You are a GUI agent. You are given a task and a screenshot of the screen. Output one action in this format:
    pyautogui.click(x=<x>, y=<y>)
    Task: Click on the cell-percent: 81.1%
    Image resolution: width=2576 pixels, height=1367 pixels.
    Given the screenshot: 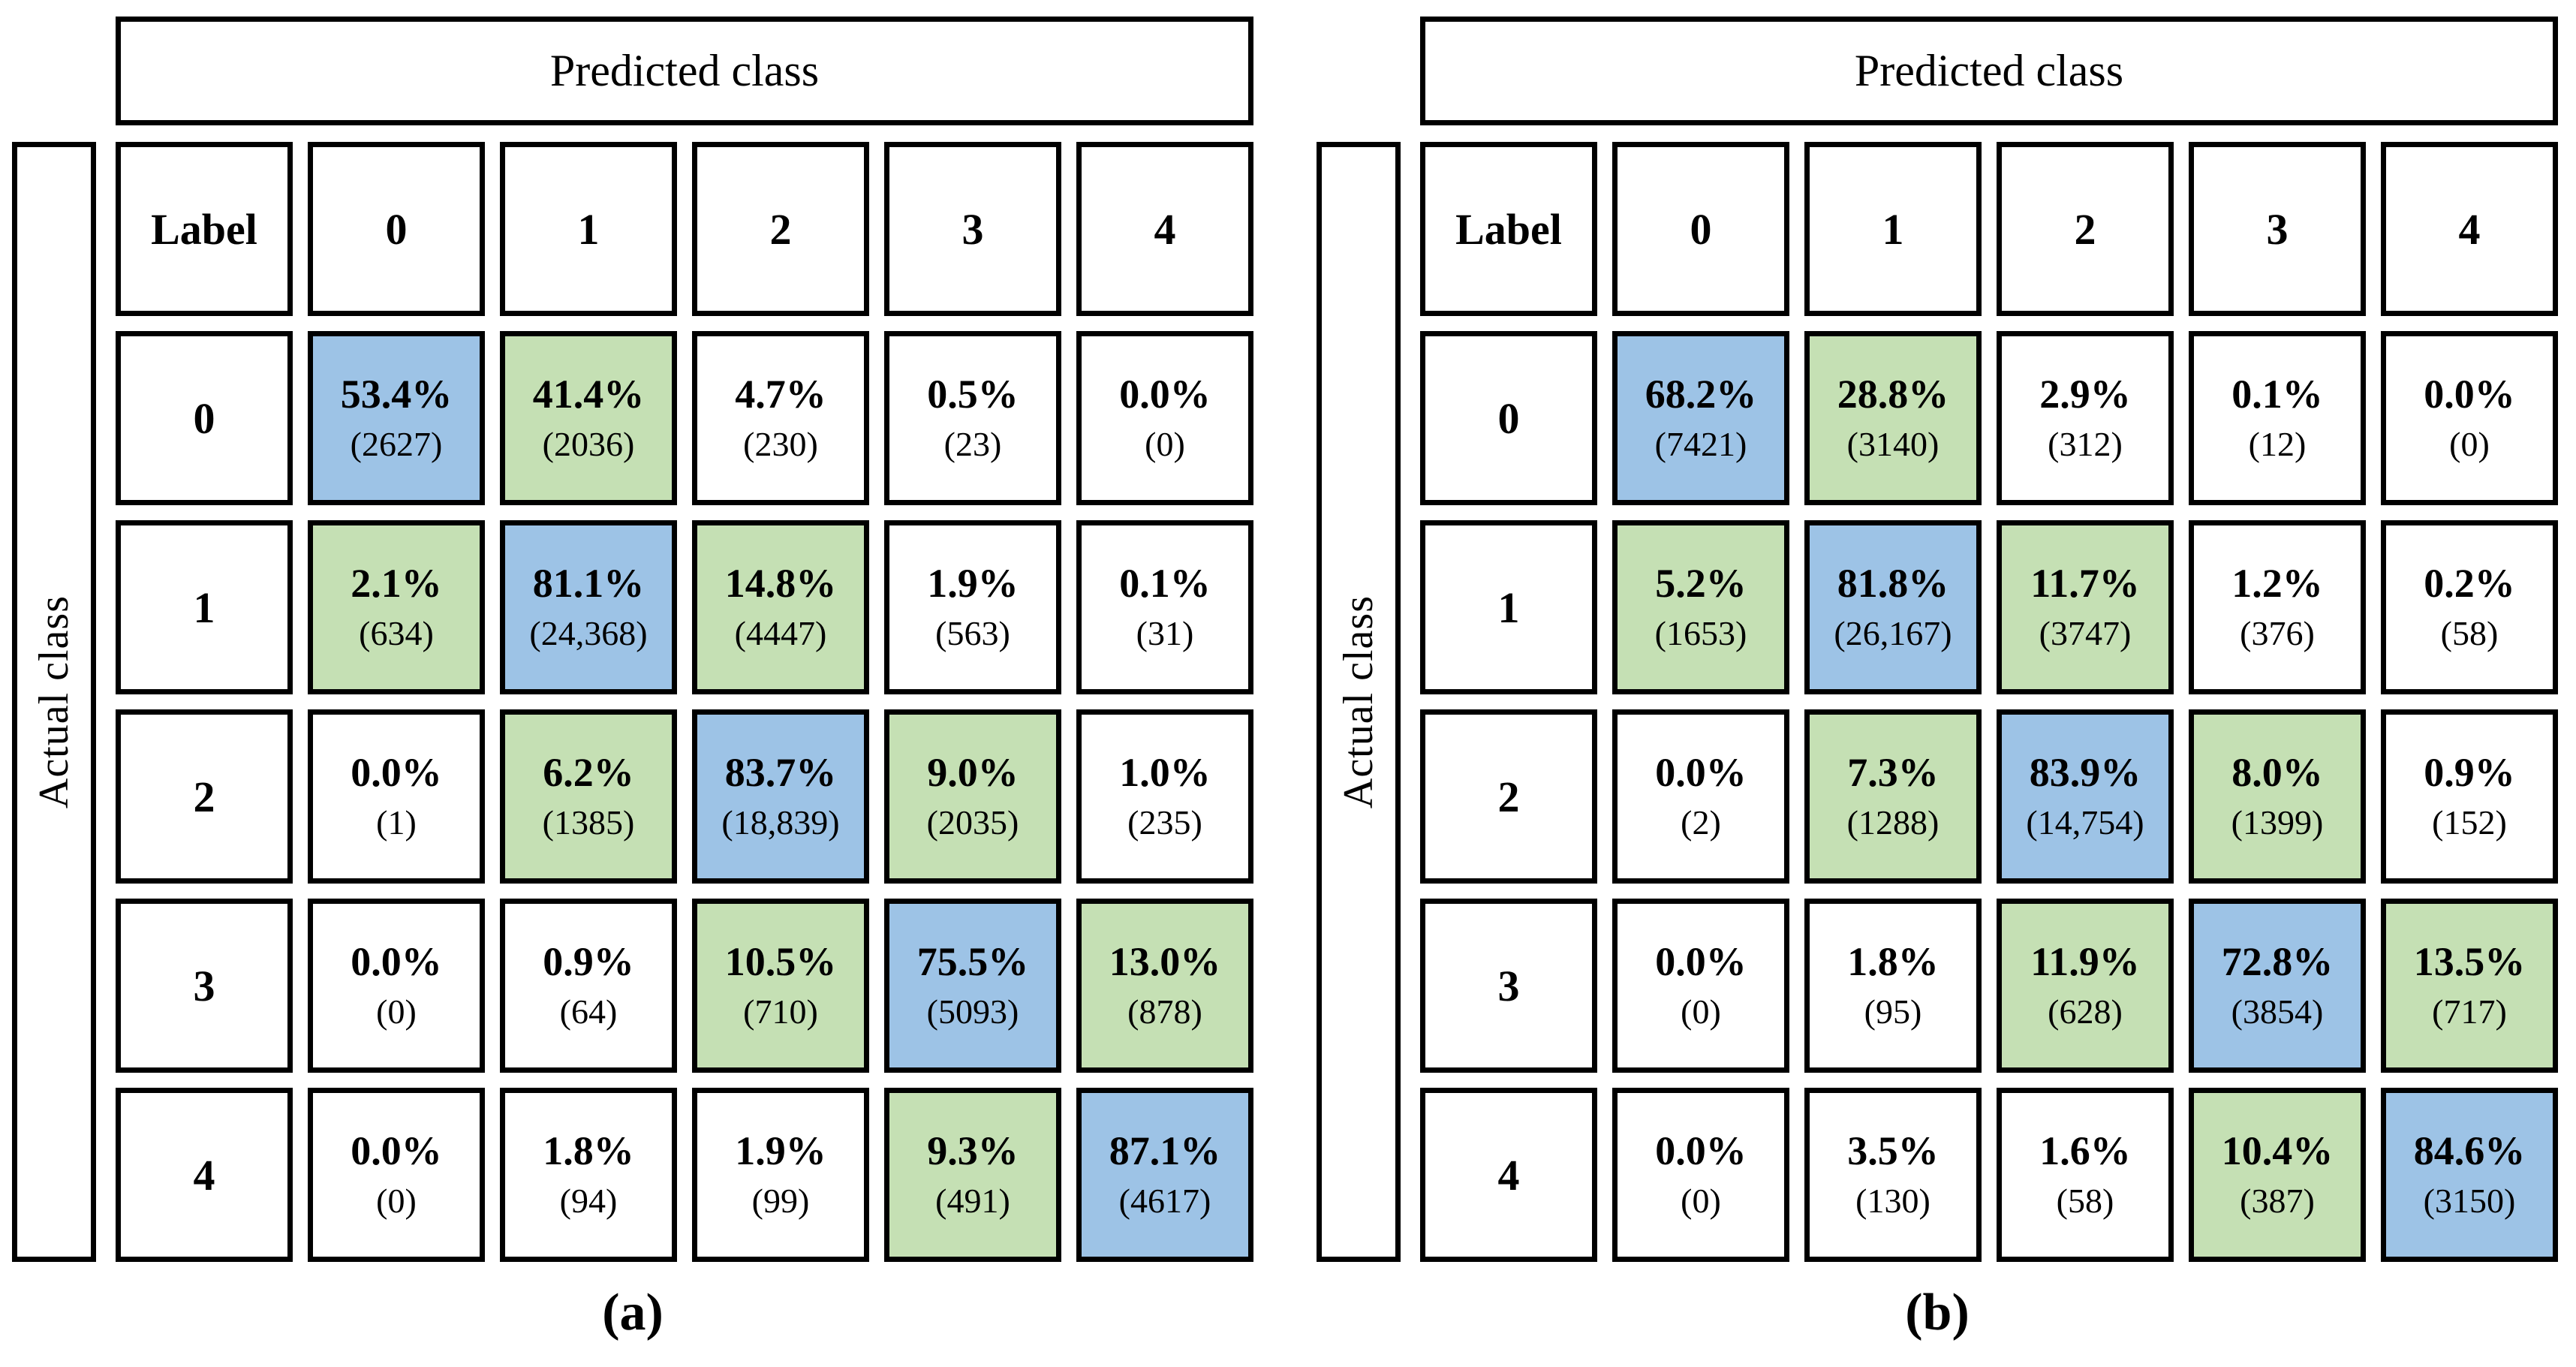 What is the action you would take?
    pyautogui.click(x=588, y=583)
    